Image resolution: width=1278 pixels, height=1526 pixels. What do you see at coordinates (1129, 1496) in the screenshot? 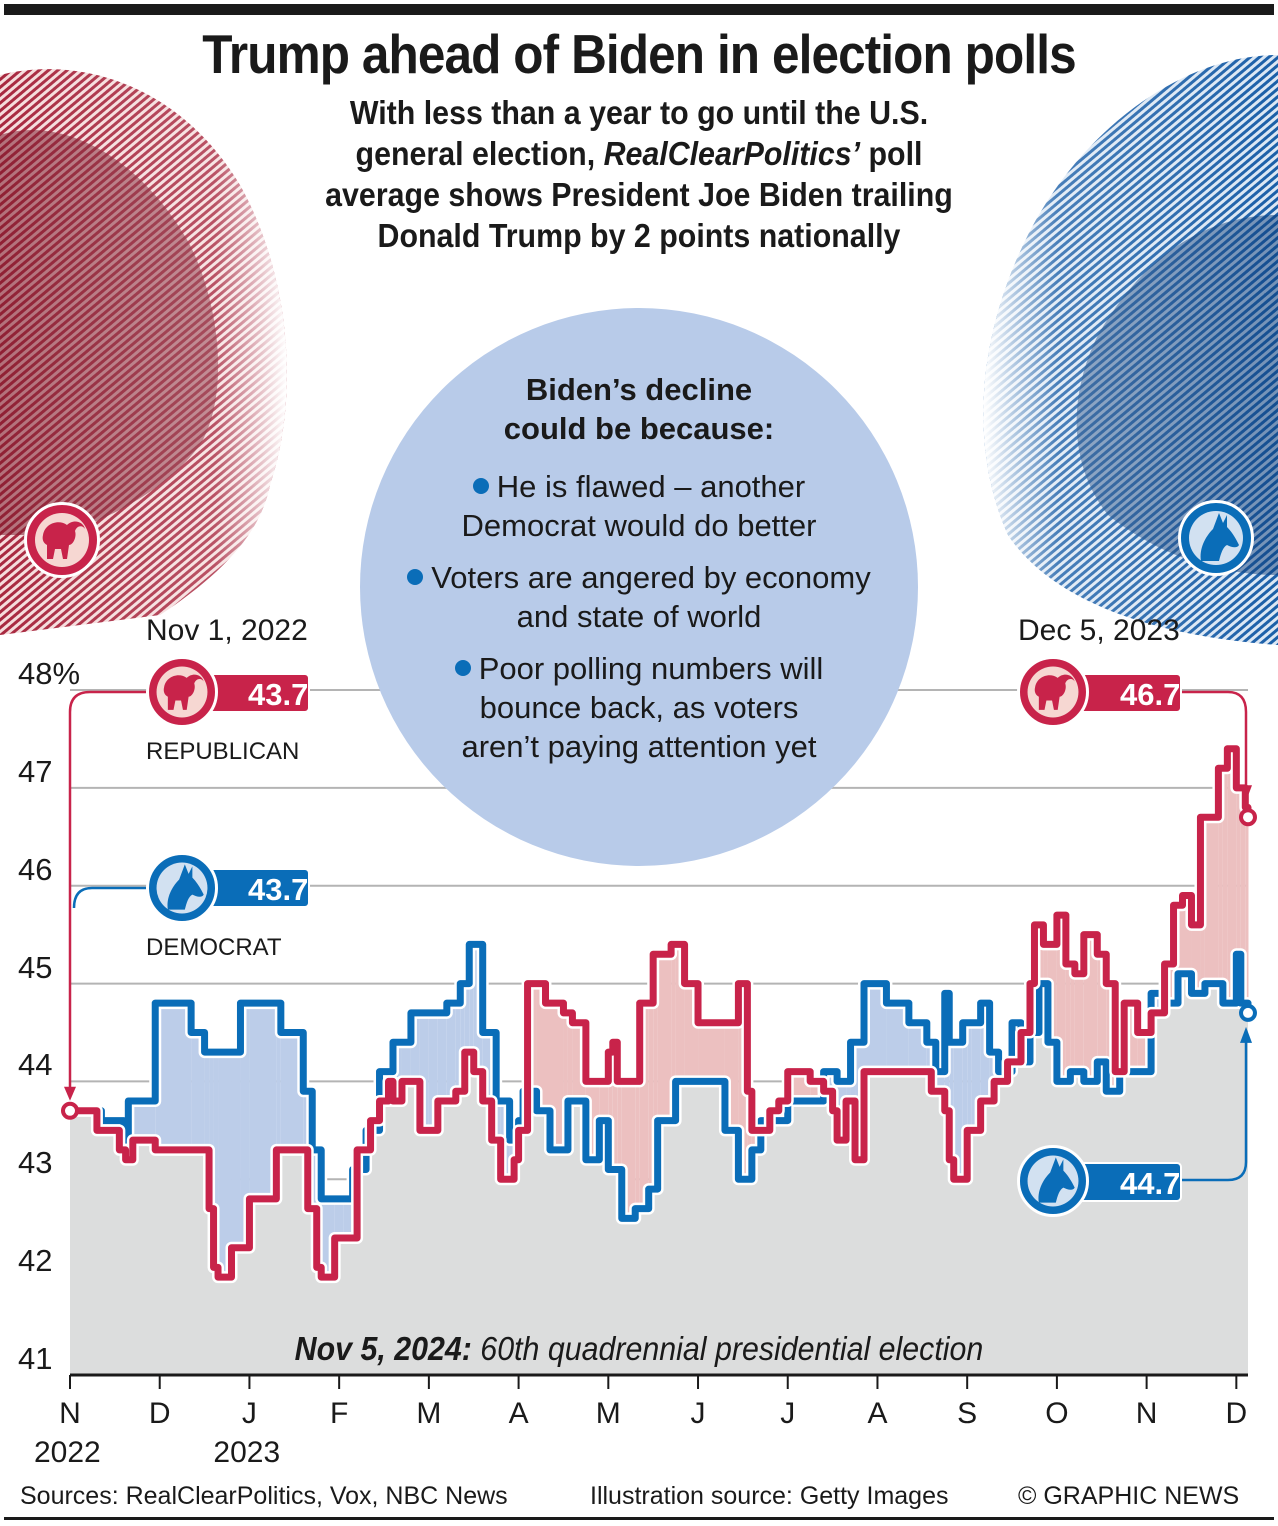
I see `copyright: © GRAPHIC NEWS` at bounding box center [1129, 1496].